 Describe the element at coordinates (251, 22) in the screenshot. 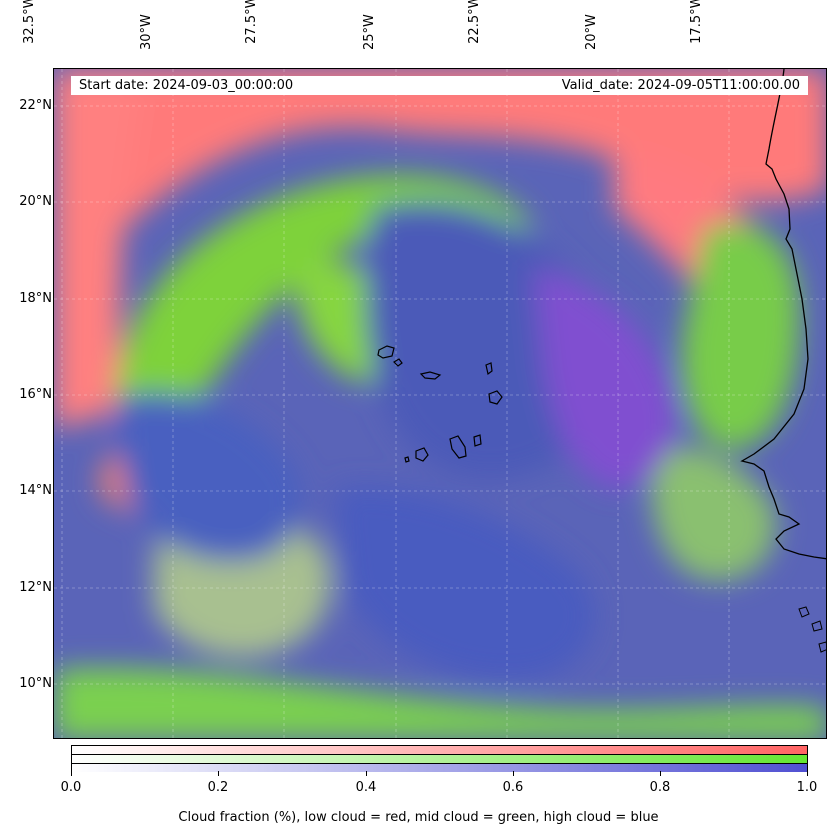

I see `lon-label: 27.5°W` at that location.